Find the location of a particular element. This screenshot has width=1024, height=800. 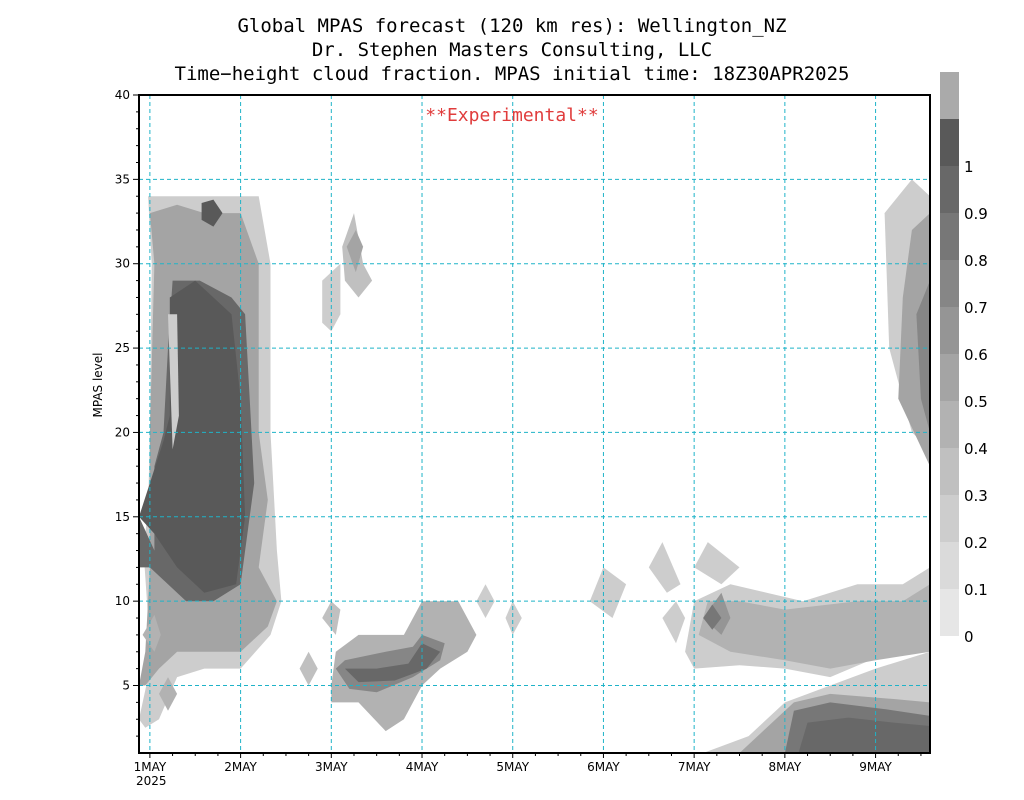

colorbar-label-3: 0.3 is located at coordinates (976, 496).